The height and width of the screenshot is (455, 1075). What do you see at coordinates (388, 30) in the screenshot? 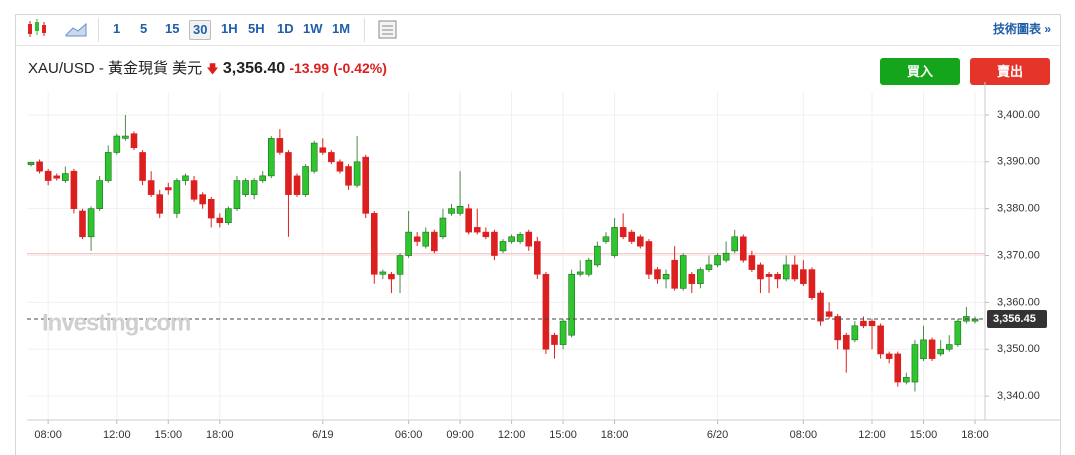
I see `table-icon` at bounding box center [388, 30].